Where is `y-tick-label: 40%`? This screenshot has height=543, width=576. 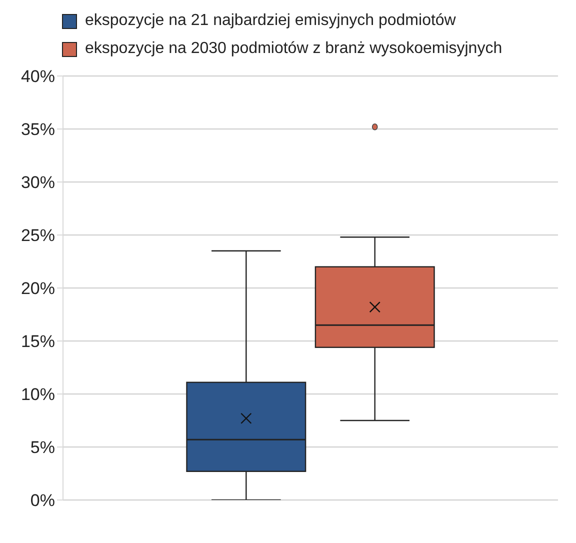
y-tick-label: 40% is located at coordinates (37, 76).